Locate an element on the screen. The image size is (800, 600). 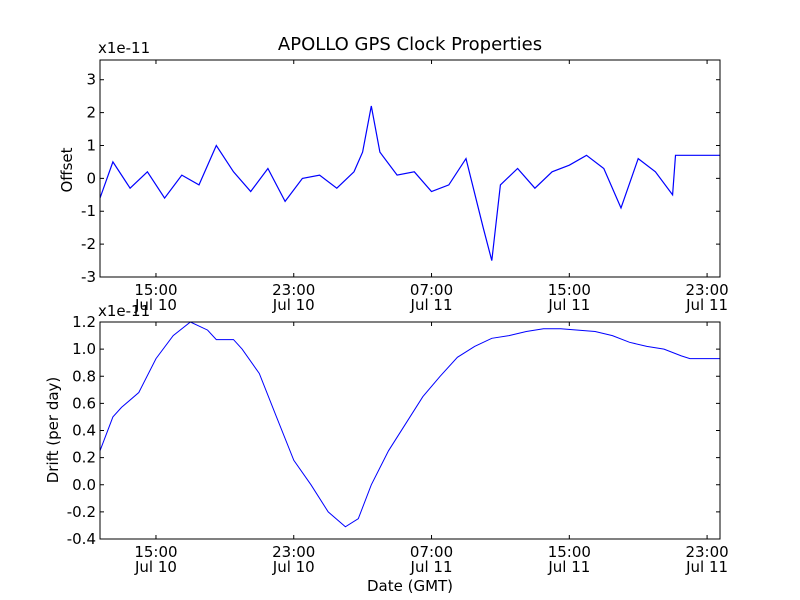
drift-ytick-label: -0.2 is located at coordinates (81, 512).